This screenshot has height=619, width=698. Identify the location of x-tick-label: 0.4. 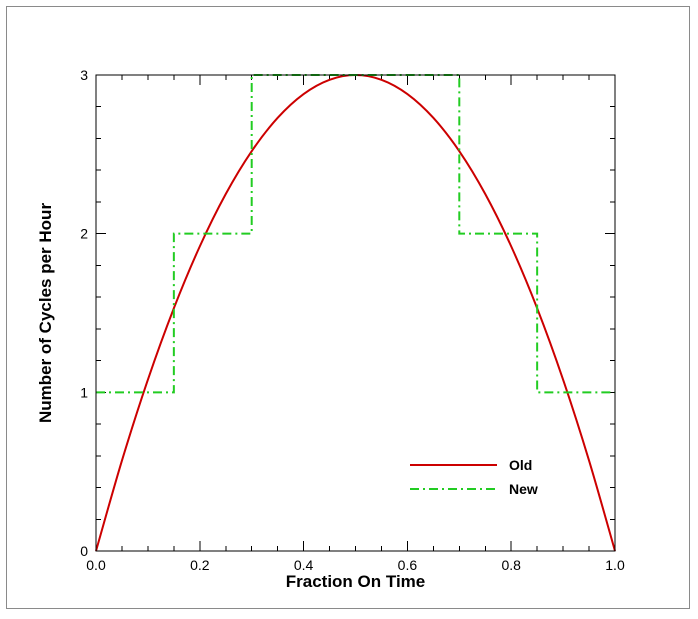
(304, 565).